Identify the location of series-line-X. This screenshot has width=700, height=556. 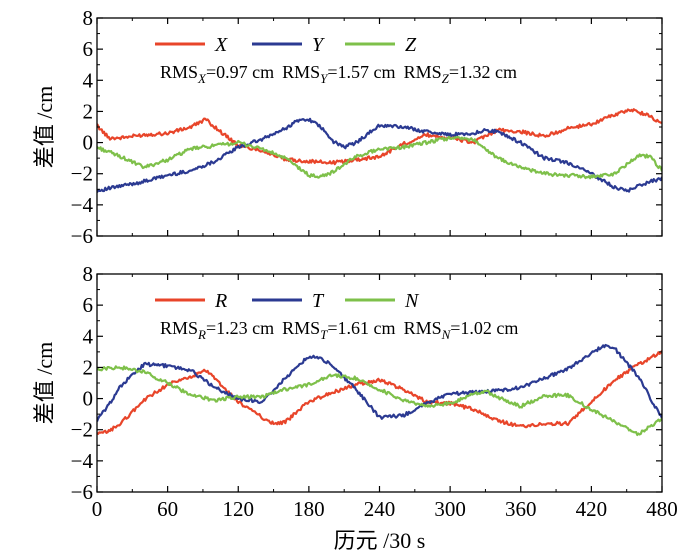
(379, 137).